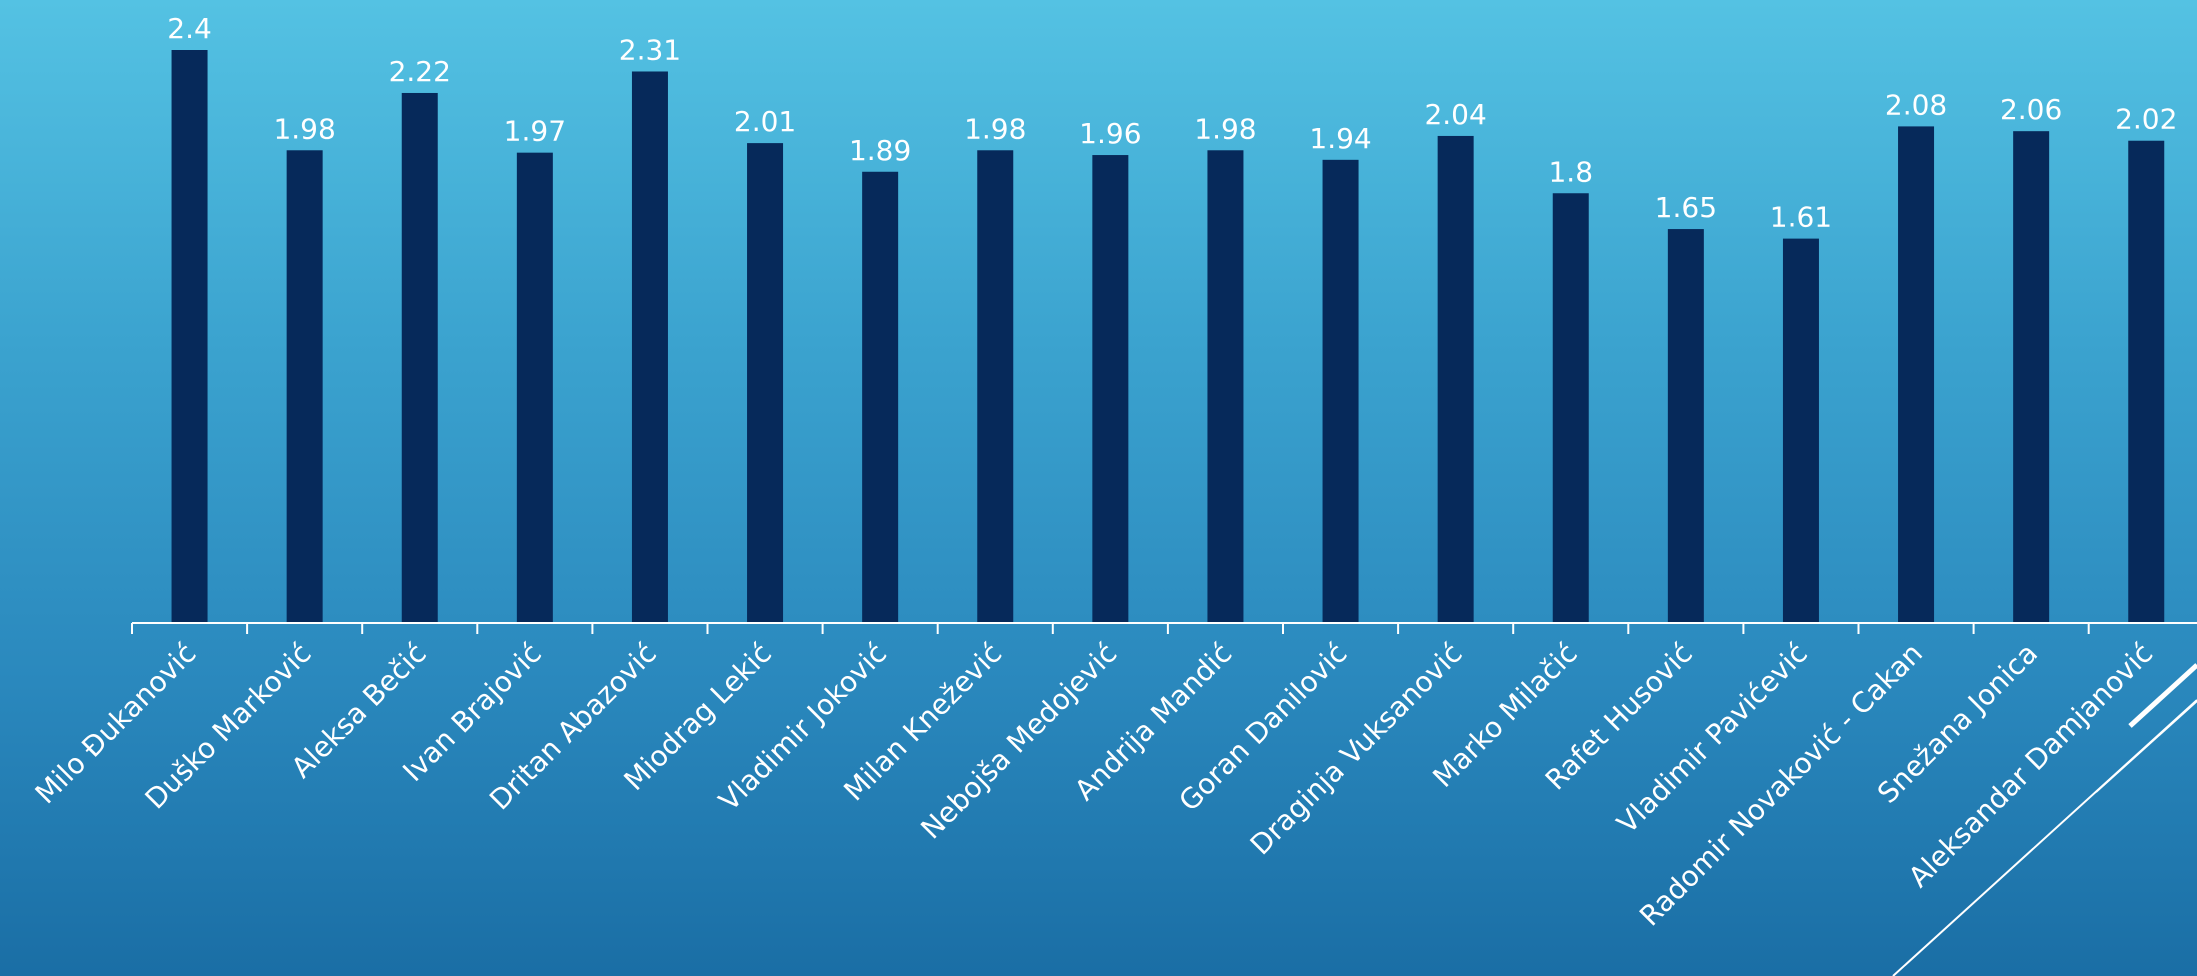 Image resolution: width=2197 pixels, height=976 pixels. What do you see at coordinates (1340, 138) in the screenshot?
I see `data-label: 1.94` at bounding box center [1340, 138].